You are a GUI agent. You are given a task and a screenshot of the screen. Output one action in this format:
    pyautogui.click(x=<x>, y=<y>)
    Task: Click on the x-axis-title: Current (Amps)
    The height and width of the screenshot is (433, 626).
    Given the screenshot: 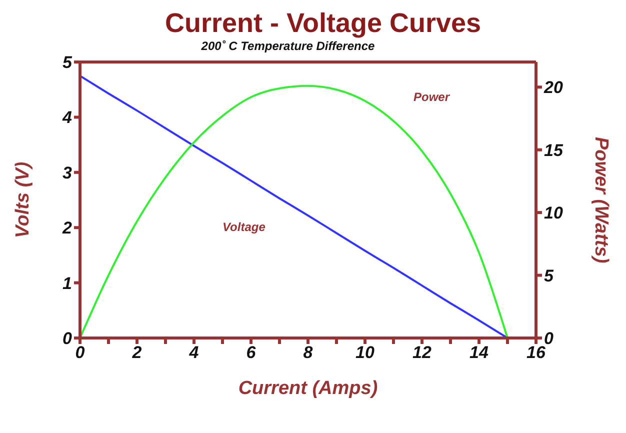 What is the action you would take?
    pyautogui.click(x=308, y=388)
    